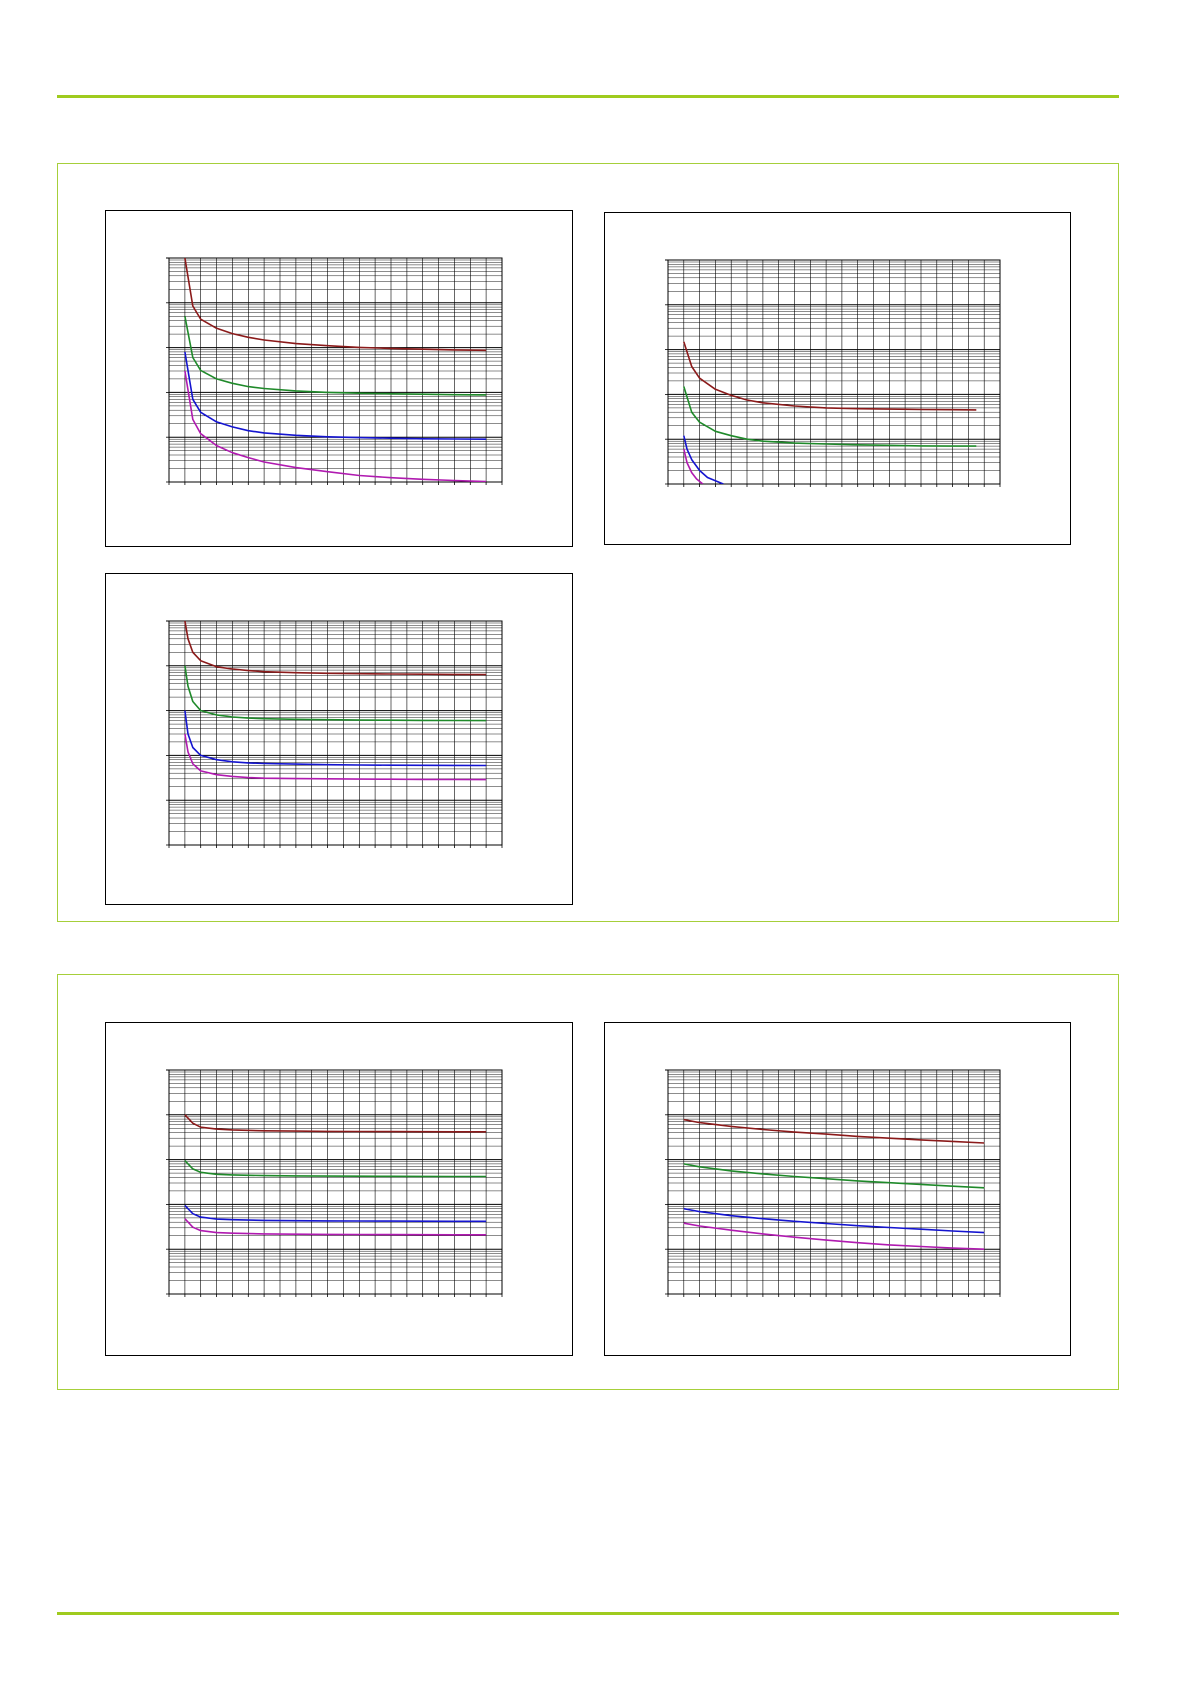 This screenshot has height=1684, width=1191. Describe the element at coordinates (588, 1613) in the screenshot. I see `bottom-accent-rule` at that location.